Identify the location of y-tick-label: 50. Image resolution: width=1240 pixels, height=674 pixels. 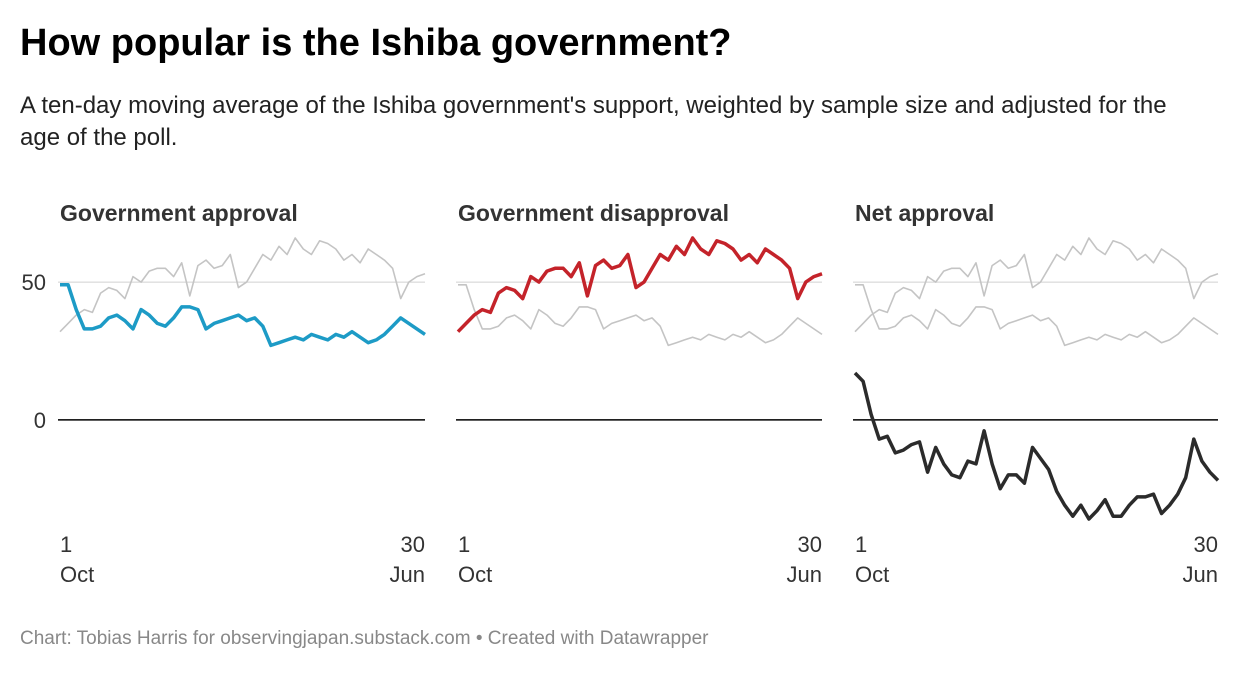
(34, 282).